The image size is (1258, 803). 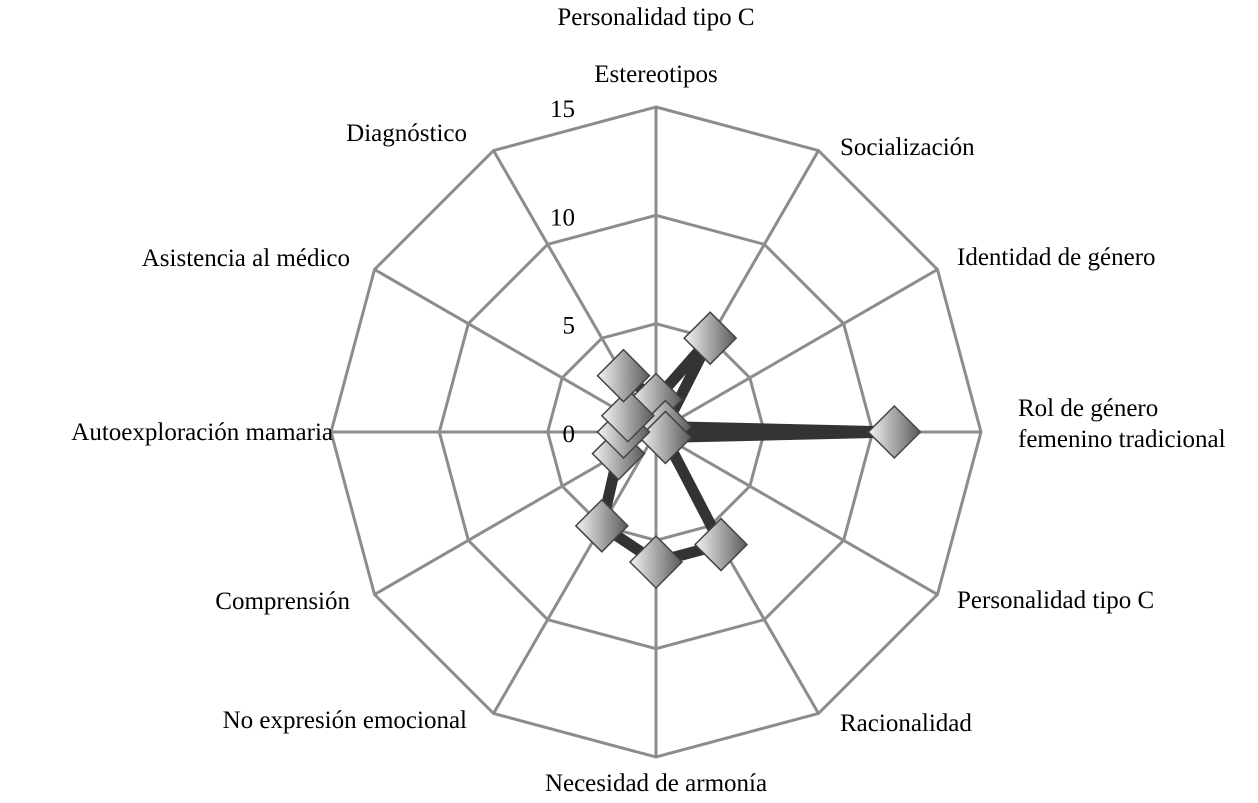 I want to click on category-label: No expresión emocional, so click(x=345, y=720).